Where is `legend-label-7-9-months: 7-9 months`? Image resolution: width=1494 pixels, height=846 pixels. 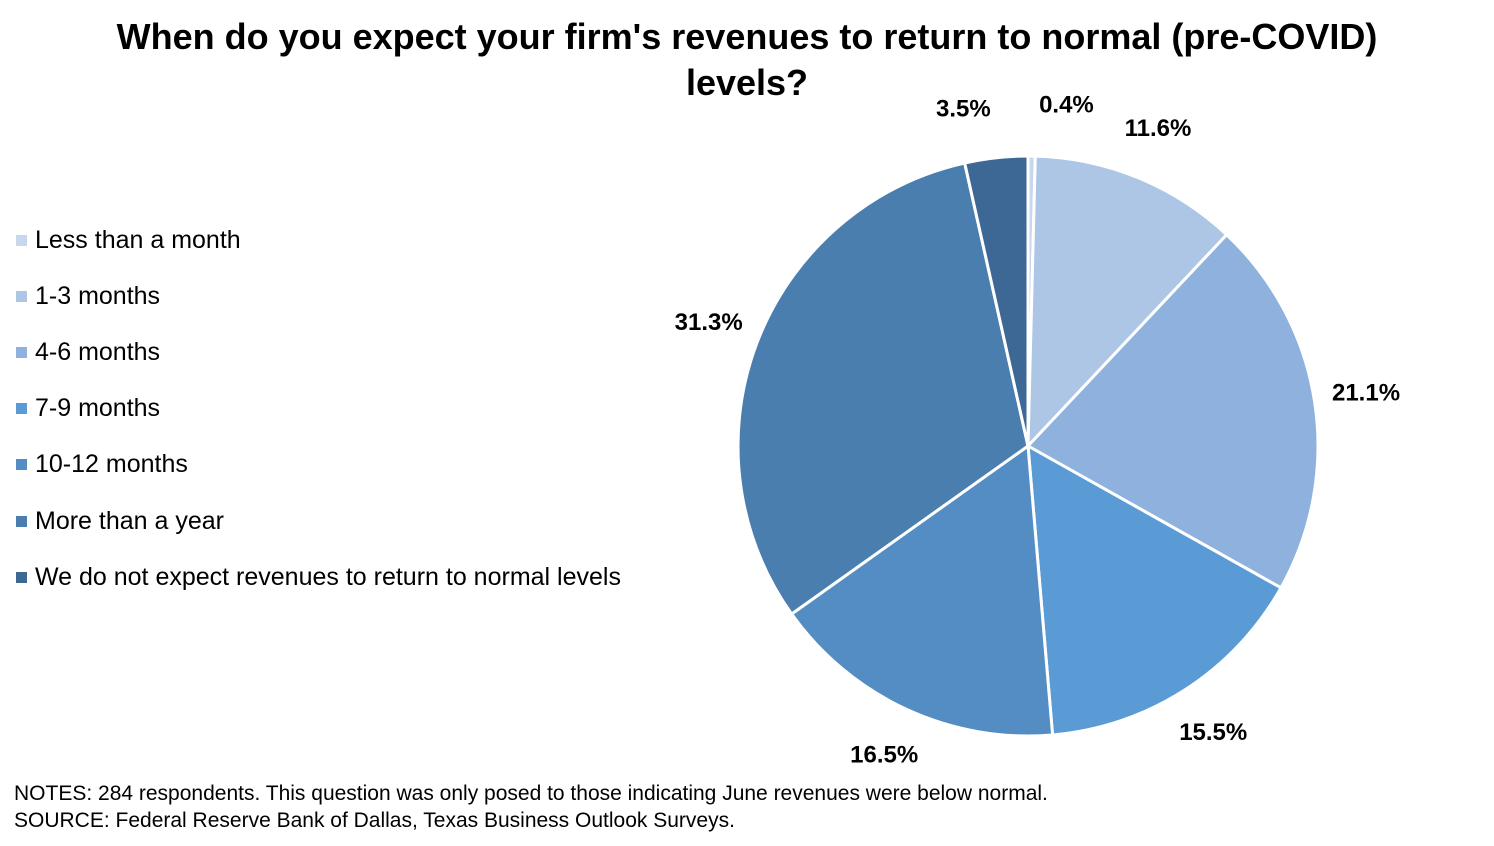
legend-label-7-9-months: 7-9 months is located at coordinates (98, 408).